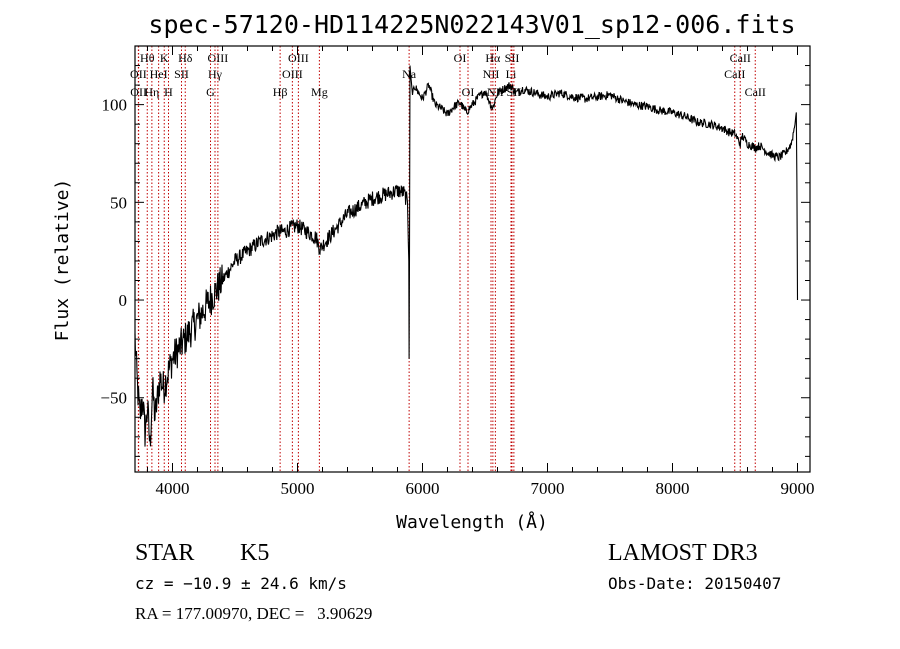 The height and width of the screenshot is (649, 900). What do you see at coordinates (491, 74) in the screenshot?
I see `line-label-19: NII` at bounding box center [491, 74].